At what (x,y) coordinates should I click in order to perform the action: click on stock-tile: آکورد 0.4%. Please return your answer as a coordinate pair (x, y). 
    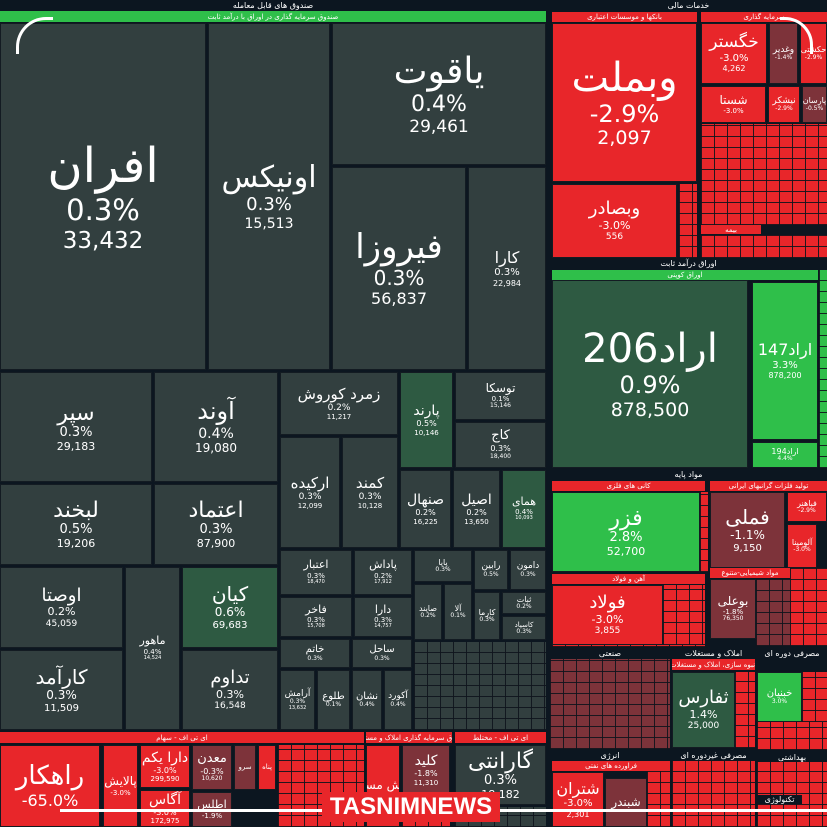
    Looking at the image, I should click on (398, 700).